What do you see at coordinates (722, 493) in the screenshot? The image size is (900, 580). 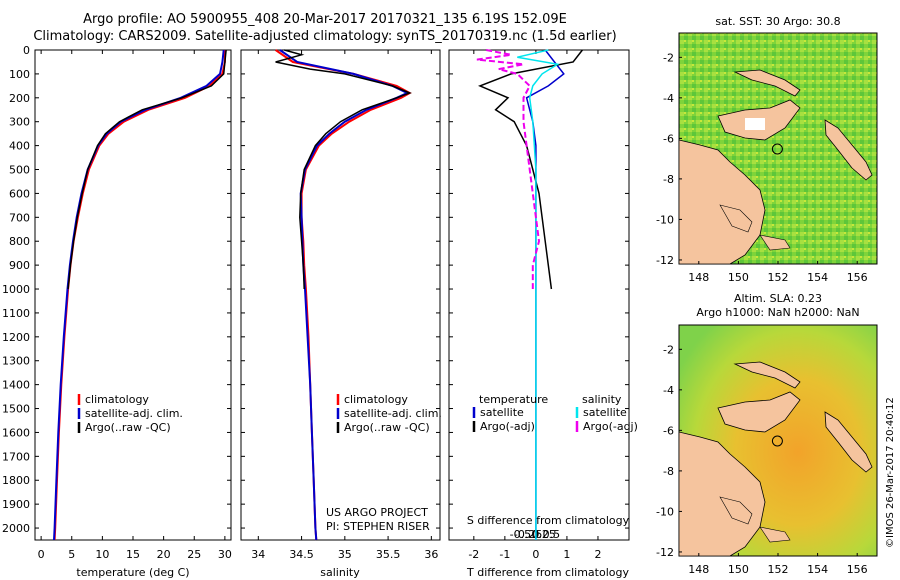 I see `sla-map-land-png` at bounding box center [722, 493].